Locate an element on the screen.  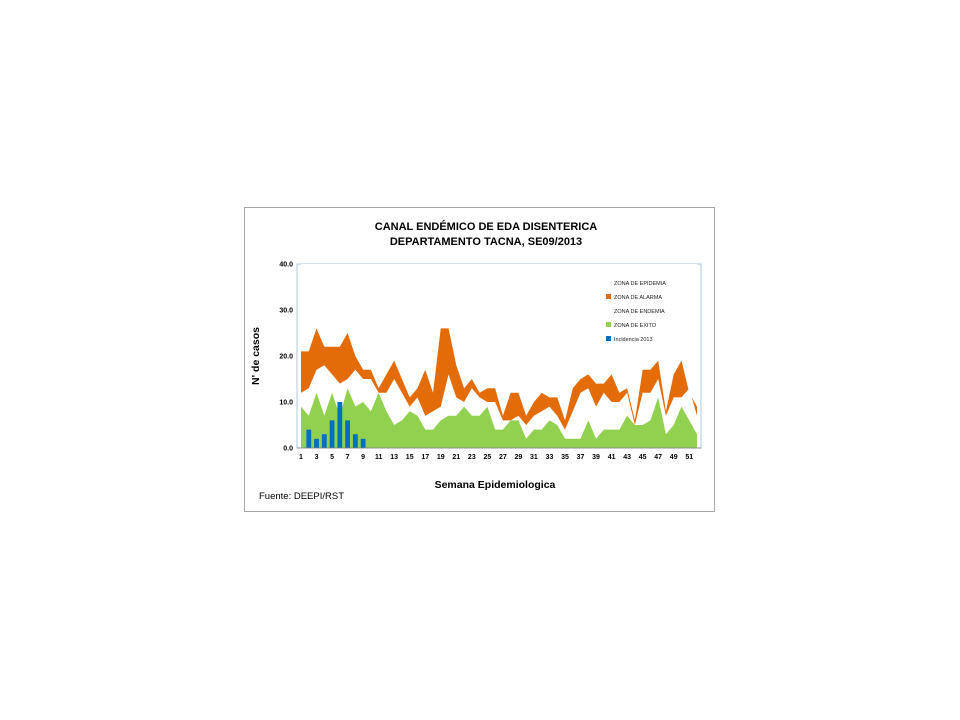
x-tick-label: 21 is located at coordinates (456, 457).